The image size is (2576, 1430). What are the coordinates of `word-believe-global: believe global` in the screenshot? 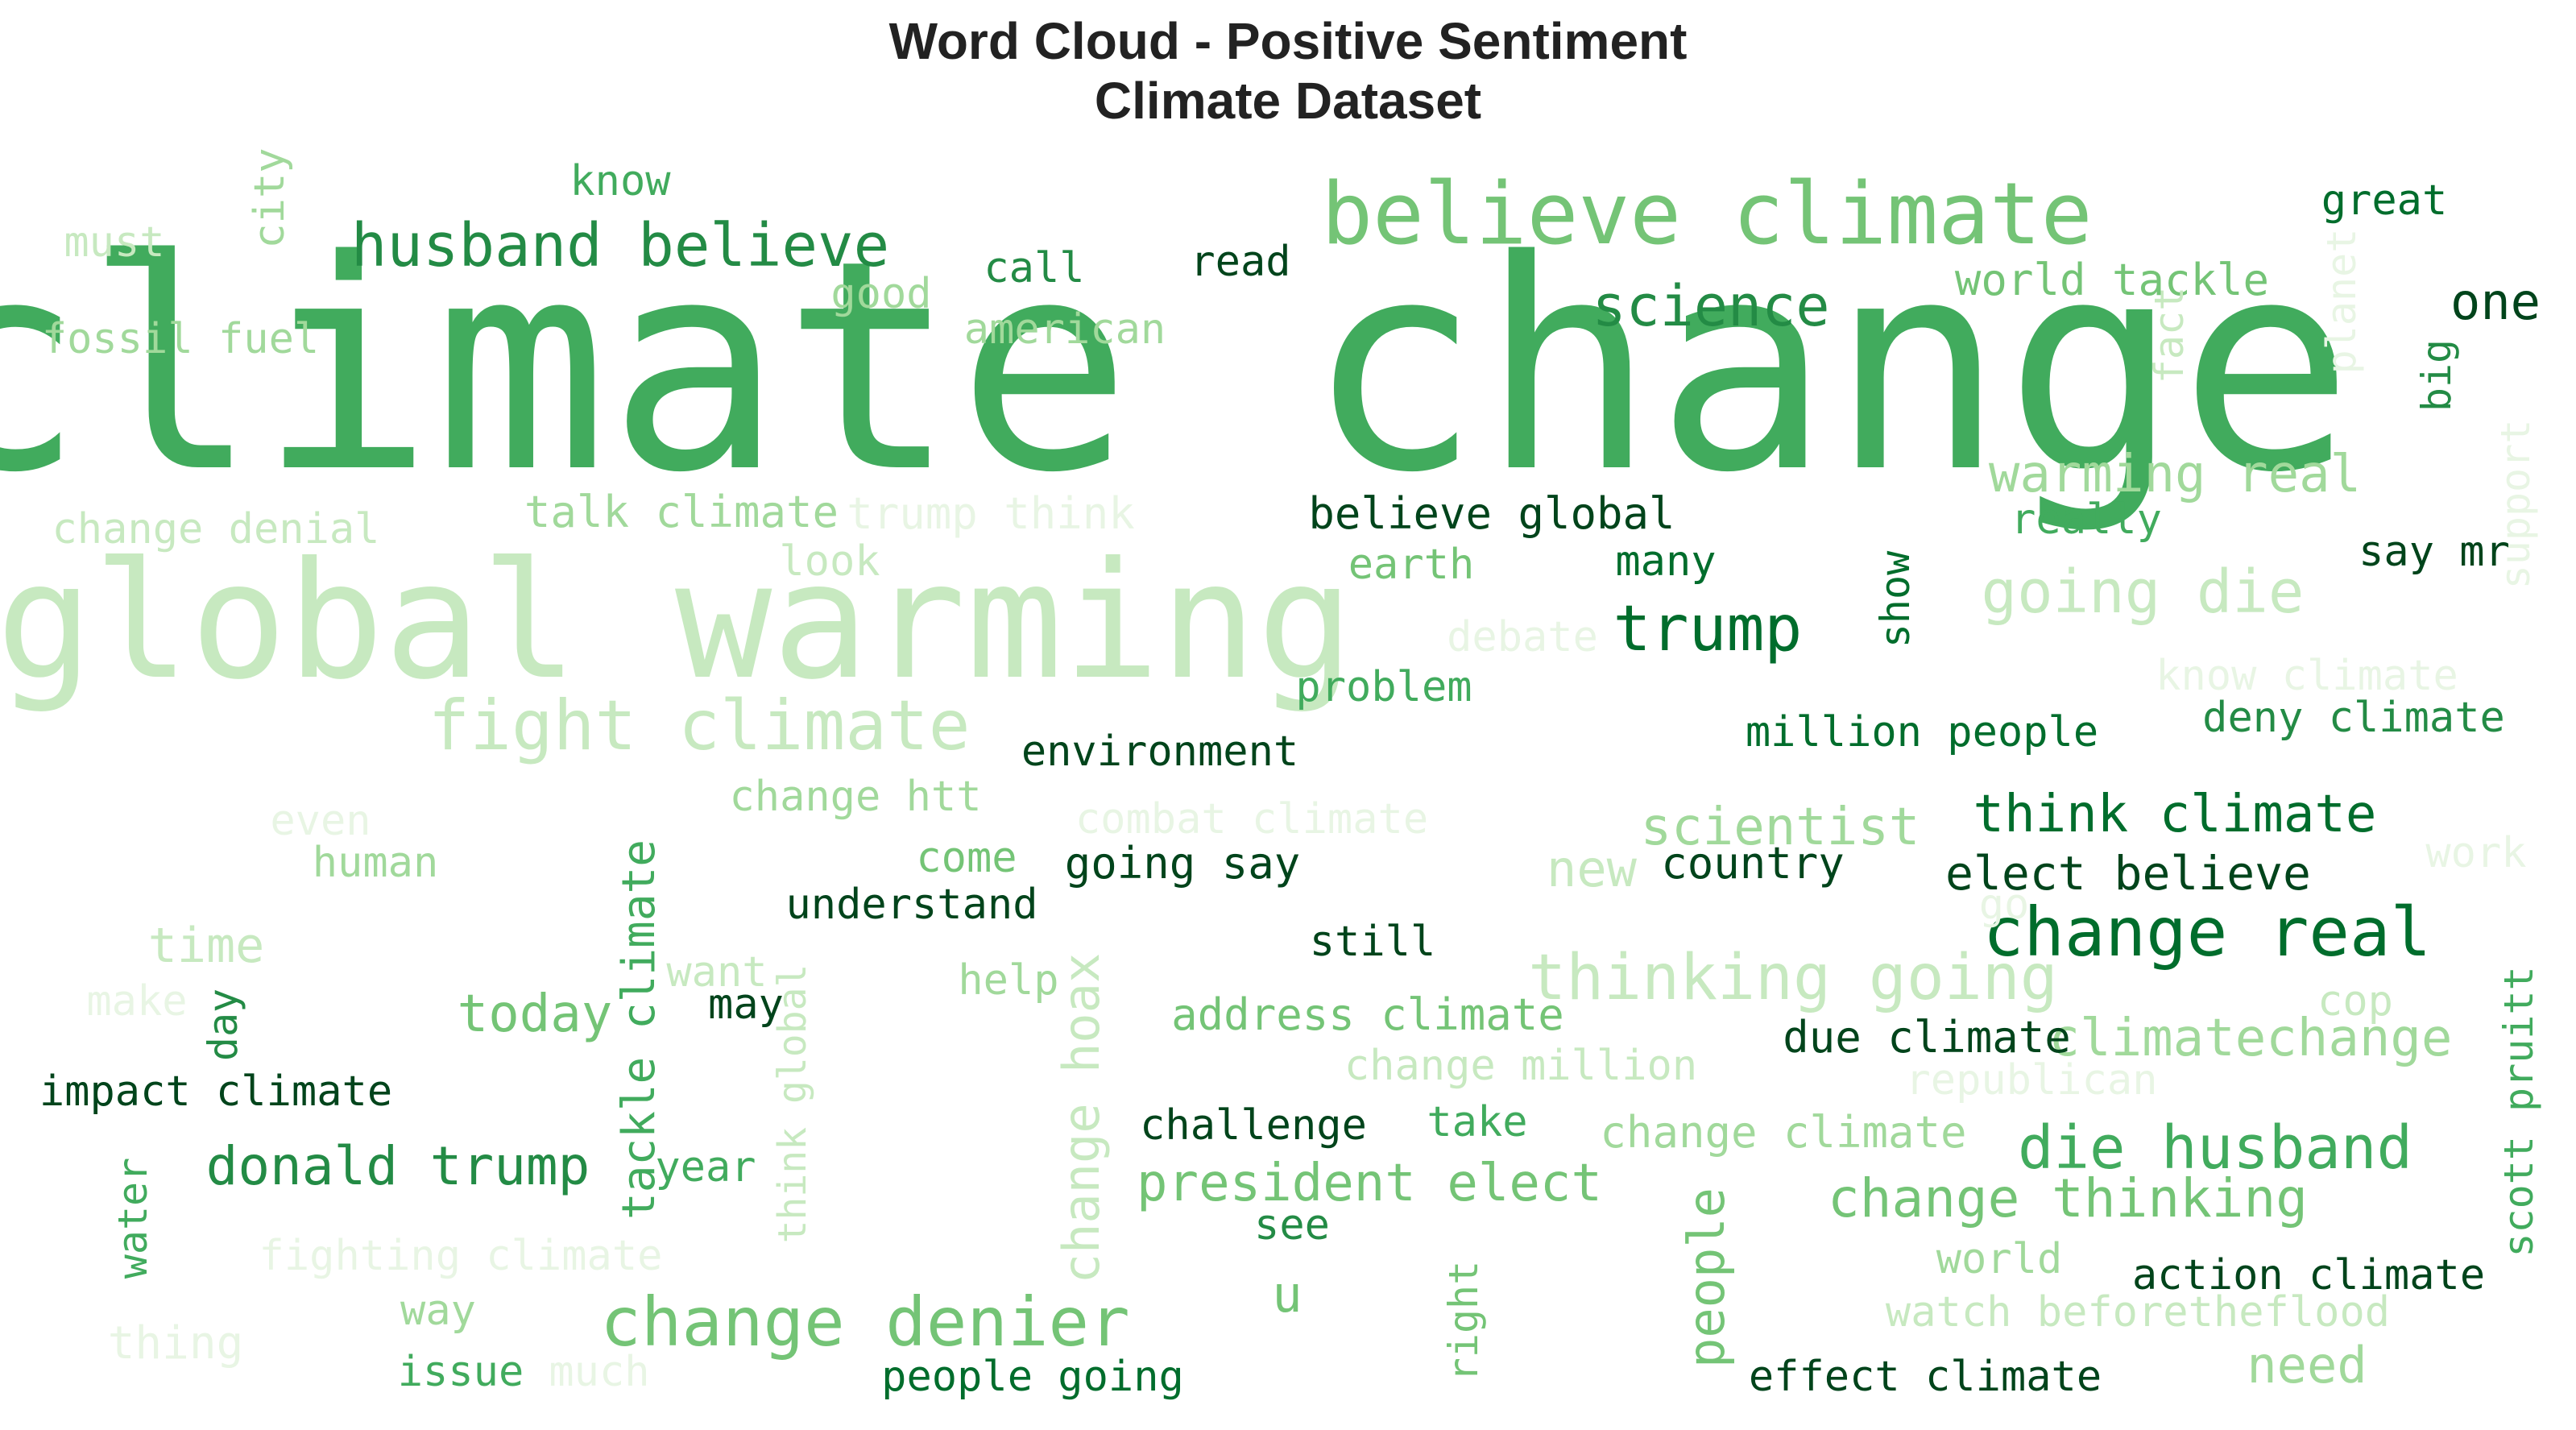 It's located at (1491, 513).